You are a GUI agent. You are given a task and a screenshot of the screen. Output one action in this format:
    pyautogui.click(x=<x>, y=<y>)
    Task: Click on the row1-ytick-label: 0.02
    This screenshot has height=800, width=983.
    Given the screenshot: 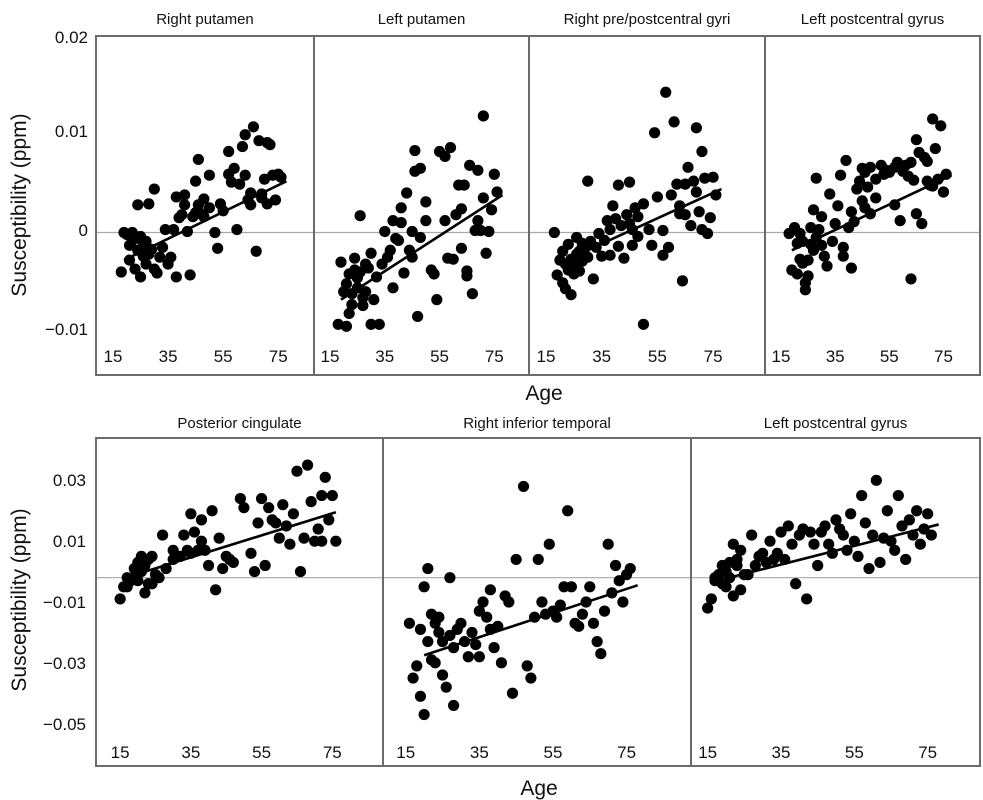 What is the action you would take?
    pyautogui.click(x=71, y=37)
    